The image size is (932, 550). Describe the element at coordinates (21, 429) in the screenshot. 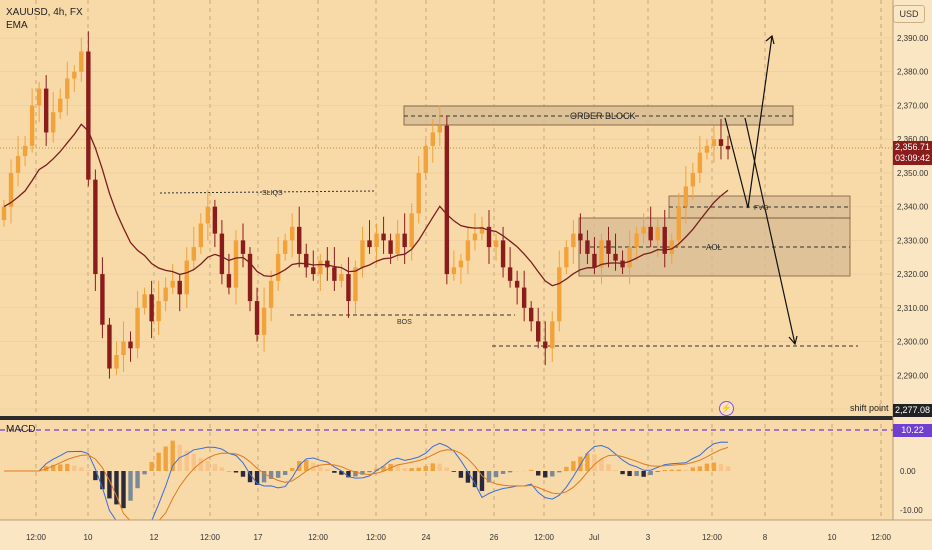

I see `macd-label: MACD` at that location.